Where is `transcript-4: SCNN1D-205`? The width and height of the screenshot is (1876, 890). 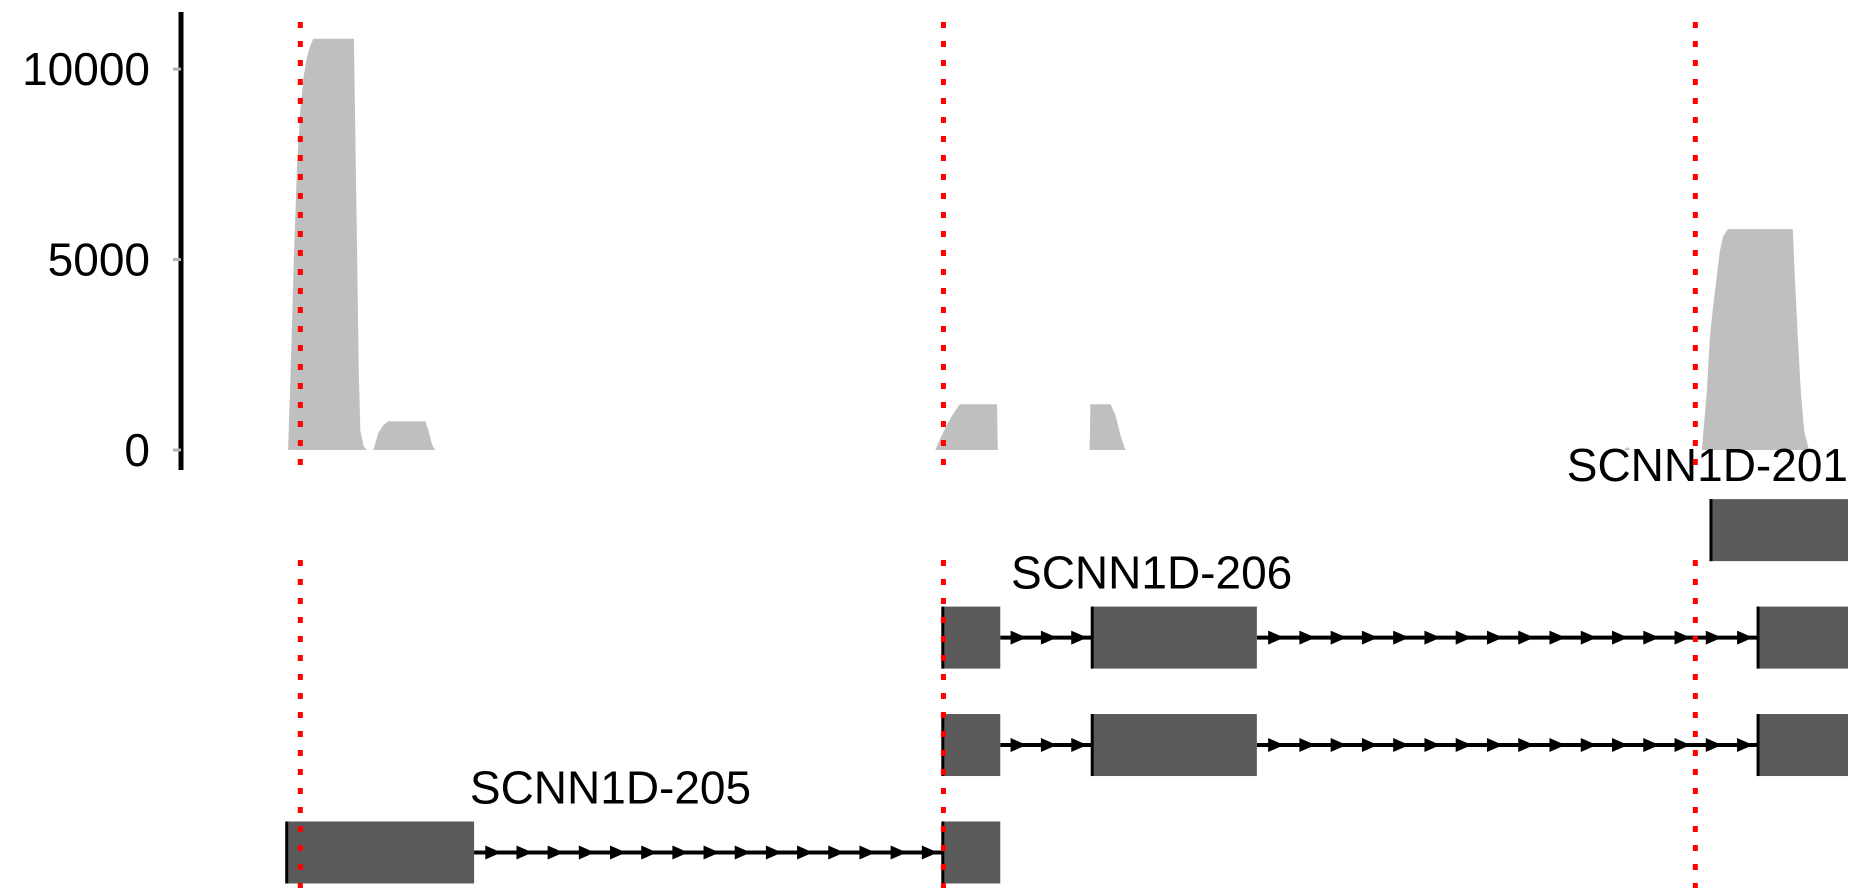 transcript-4: SCNN1D-205 is located at coordinates (643, 822).